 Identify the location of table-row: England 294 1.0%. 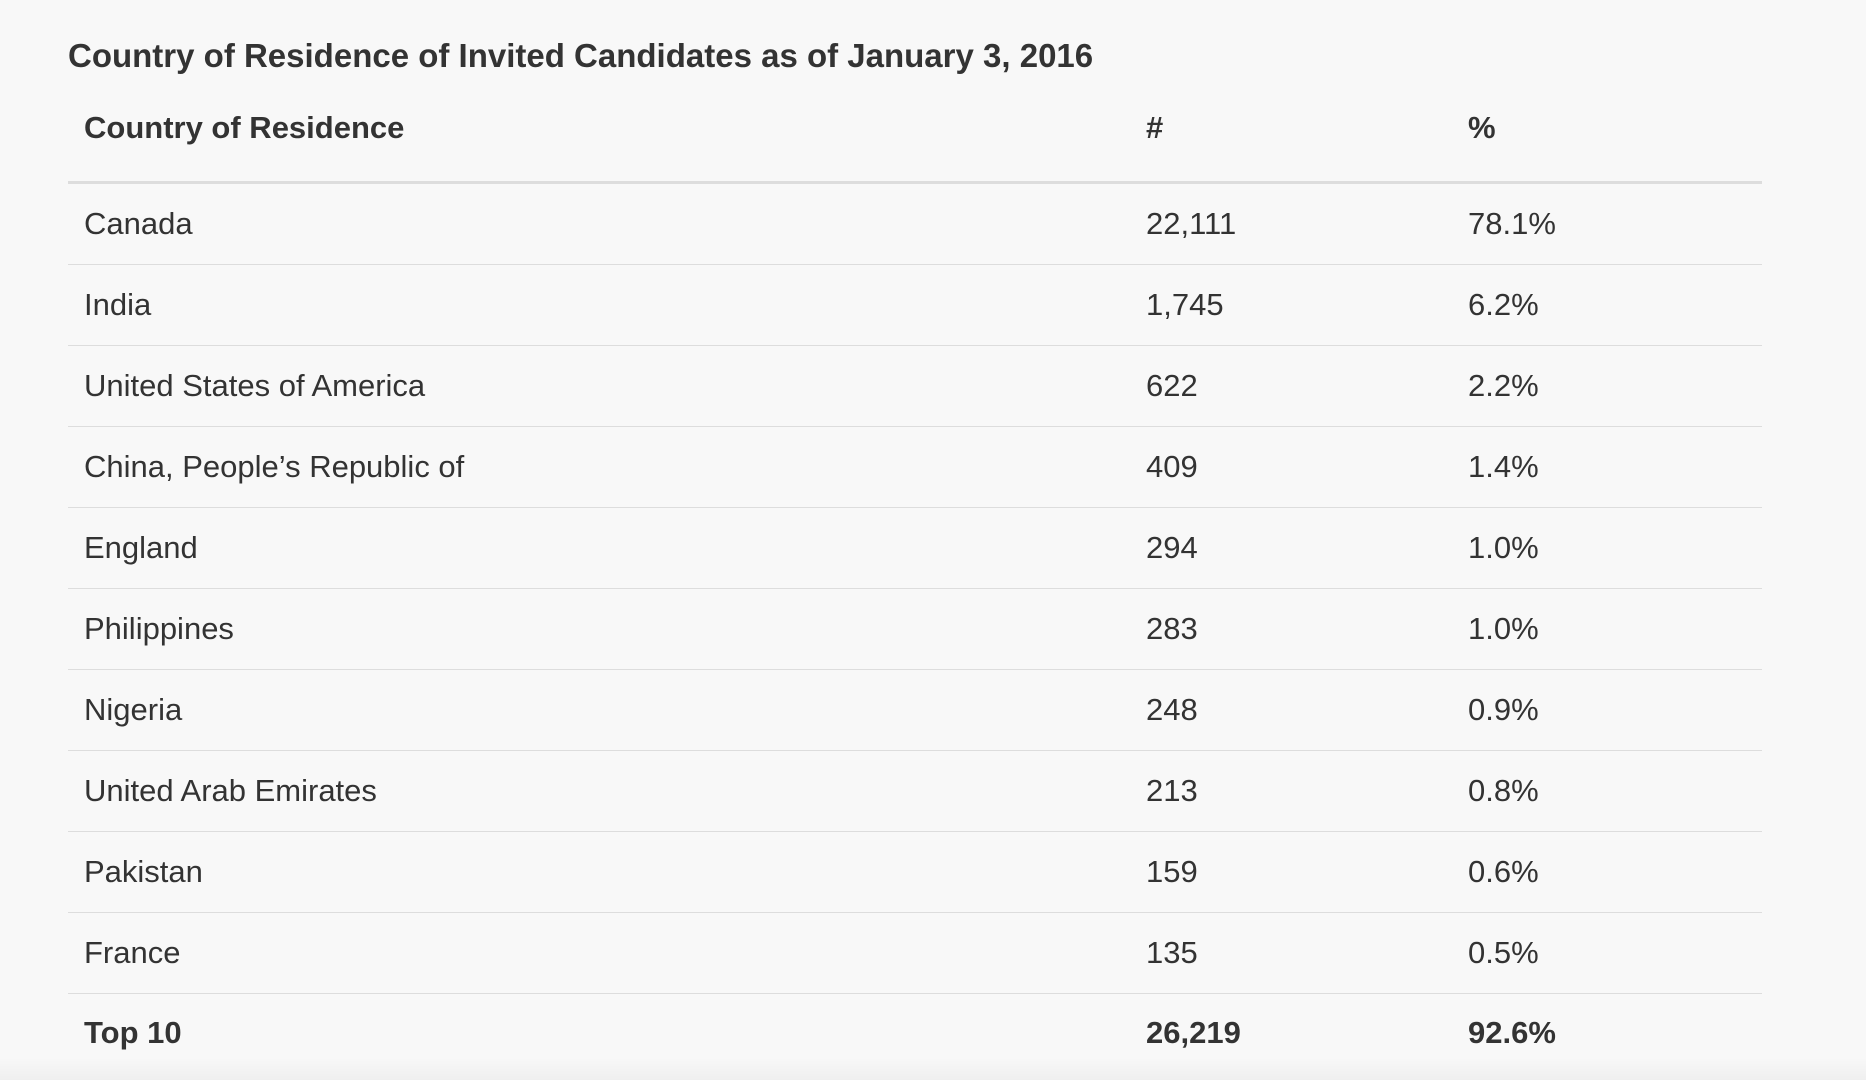
(915, 548).